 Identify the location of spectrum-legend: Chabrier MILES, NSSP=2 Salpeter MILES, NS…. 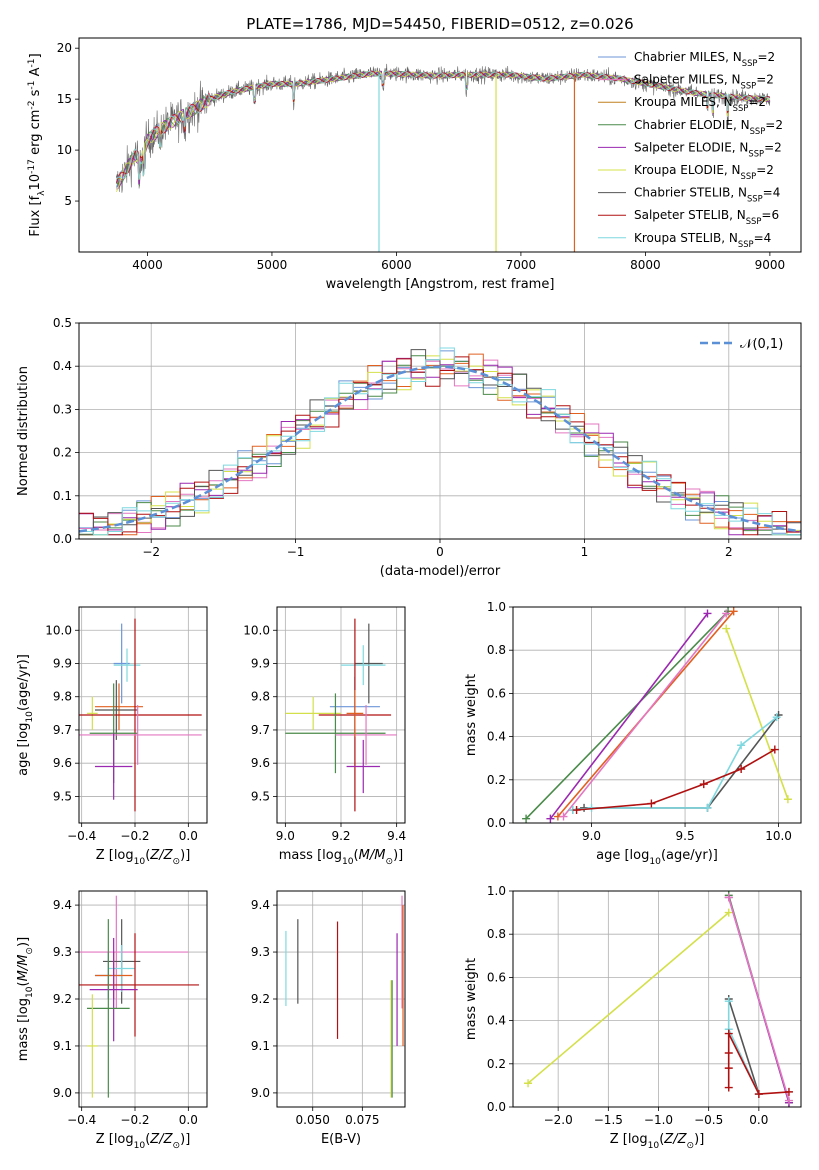
(690, 149).